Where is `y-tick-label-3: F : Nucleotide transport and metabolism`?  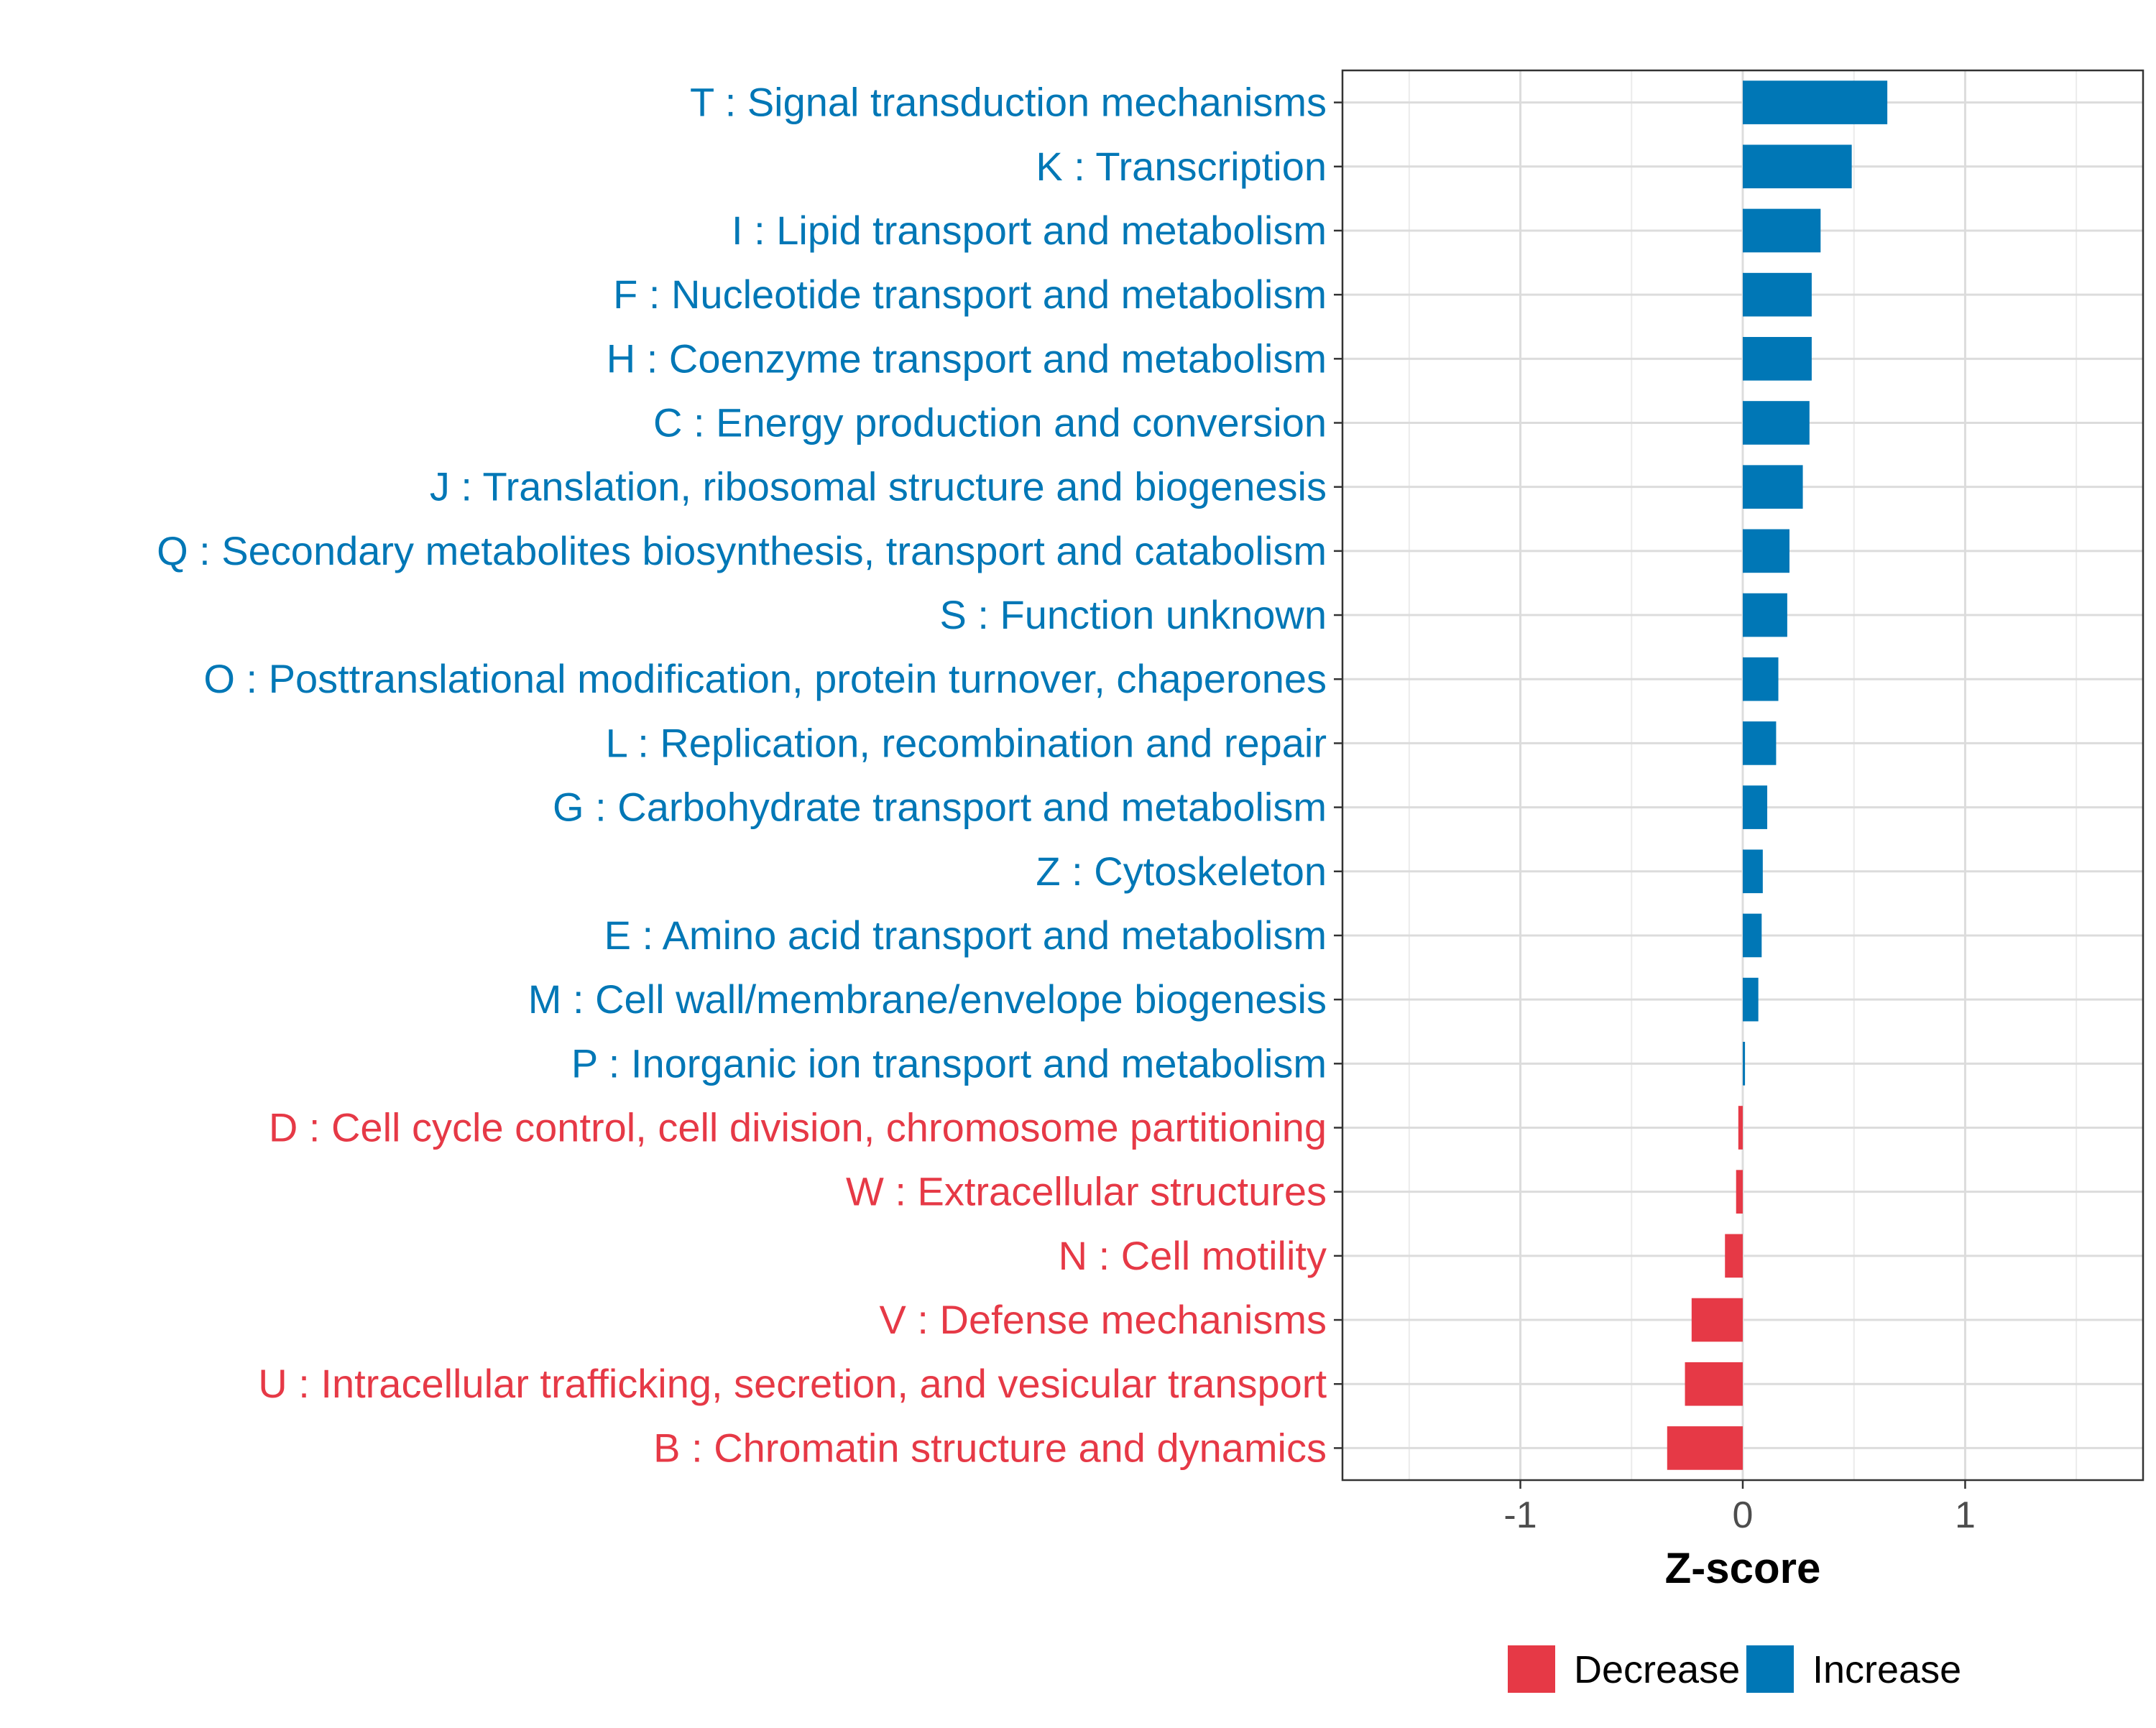
y-tick-label-3: F : Nucleotide transport and metabolism is located at coordinates (970, 294).